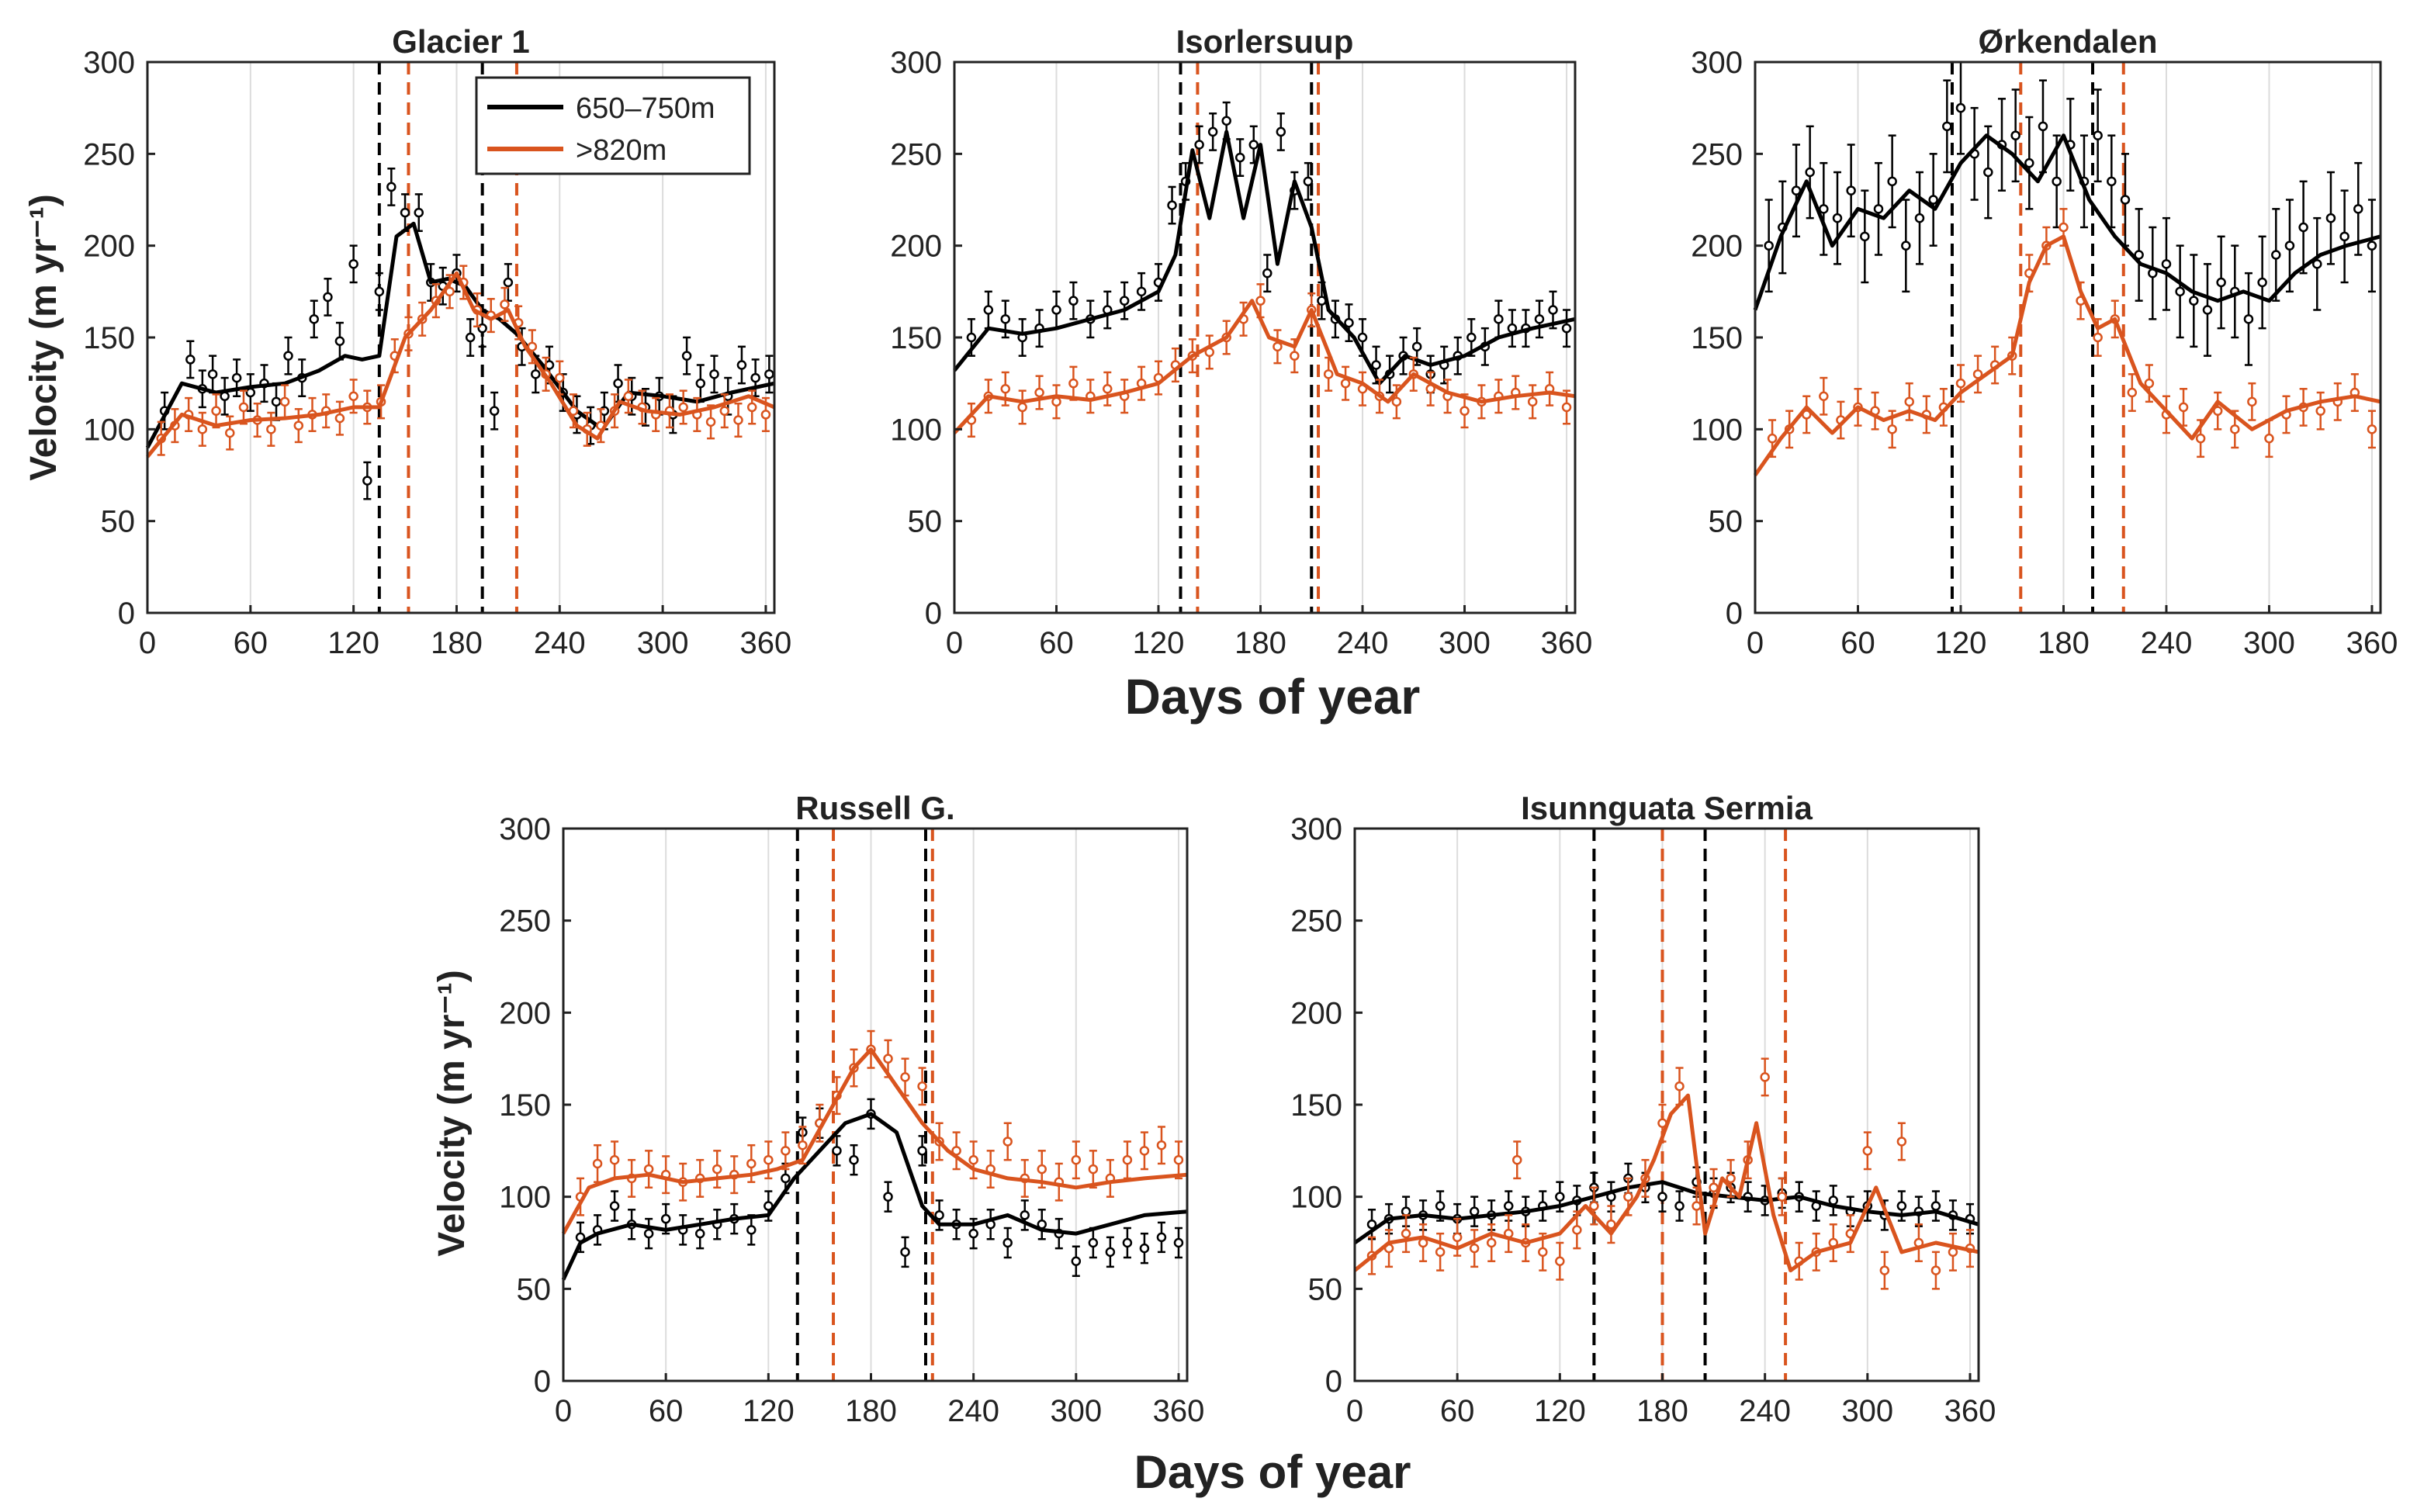 The image size is (2410, 1512). Describe the element at coordinates (916, 338) in the screenshot. I see `panel-1-ytick-label-150: 150` at that location.